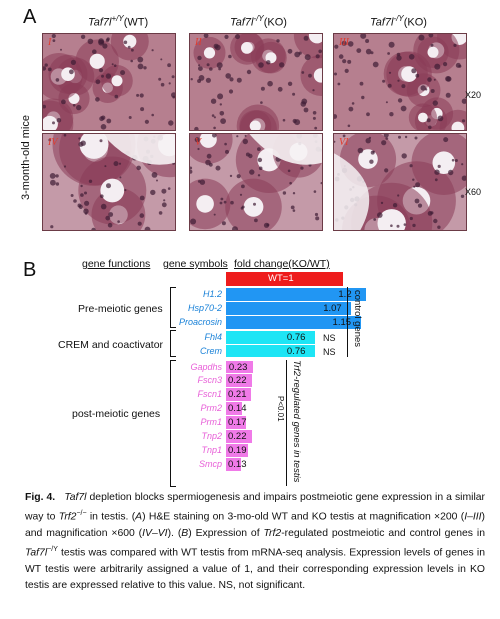 The width and height of the screenshot is (500, 619). What do you see at coordinates (109, 82) in the screenshot?
I see `micrograph-tile-1: I` at bounding box center [109, 82].